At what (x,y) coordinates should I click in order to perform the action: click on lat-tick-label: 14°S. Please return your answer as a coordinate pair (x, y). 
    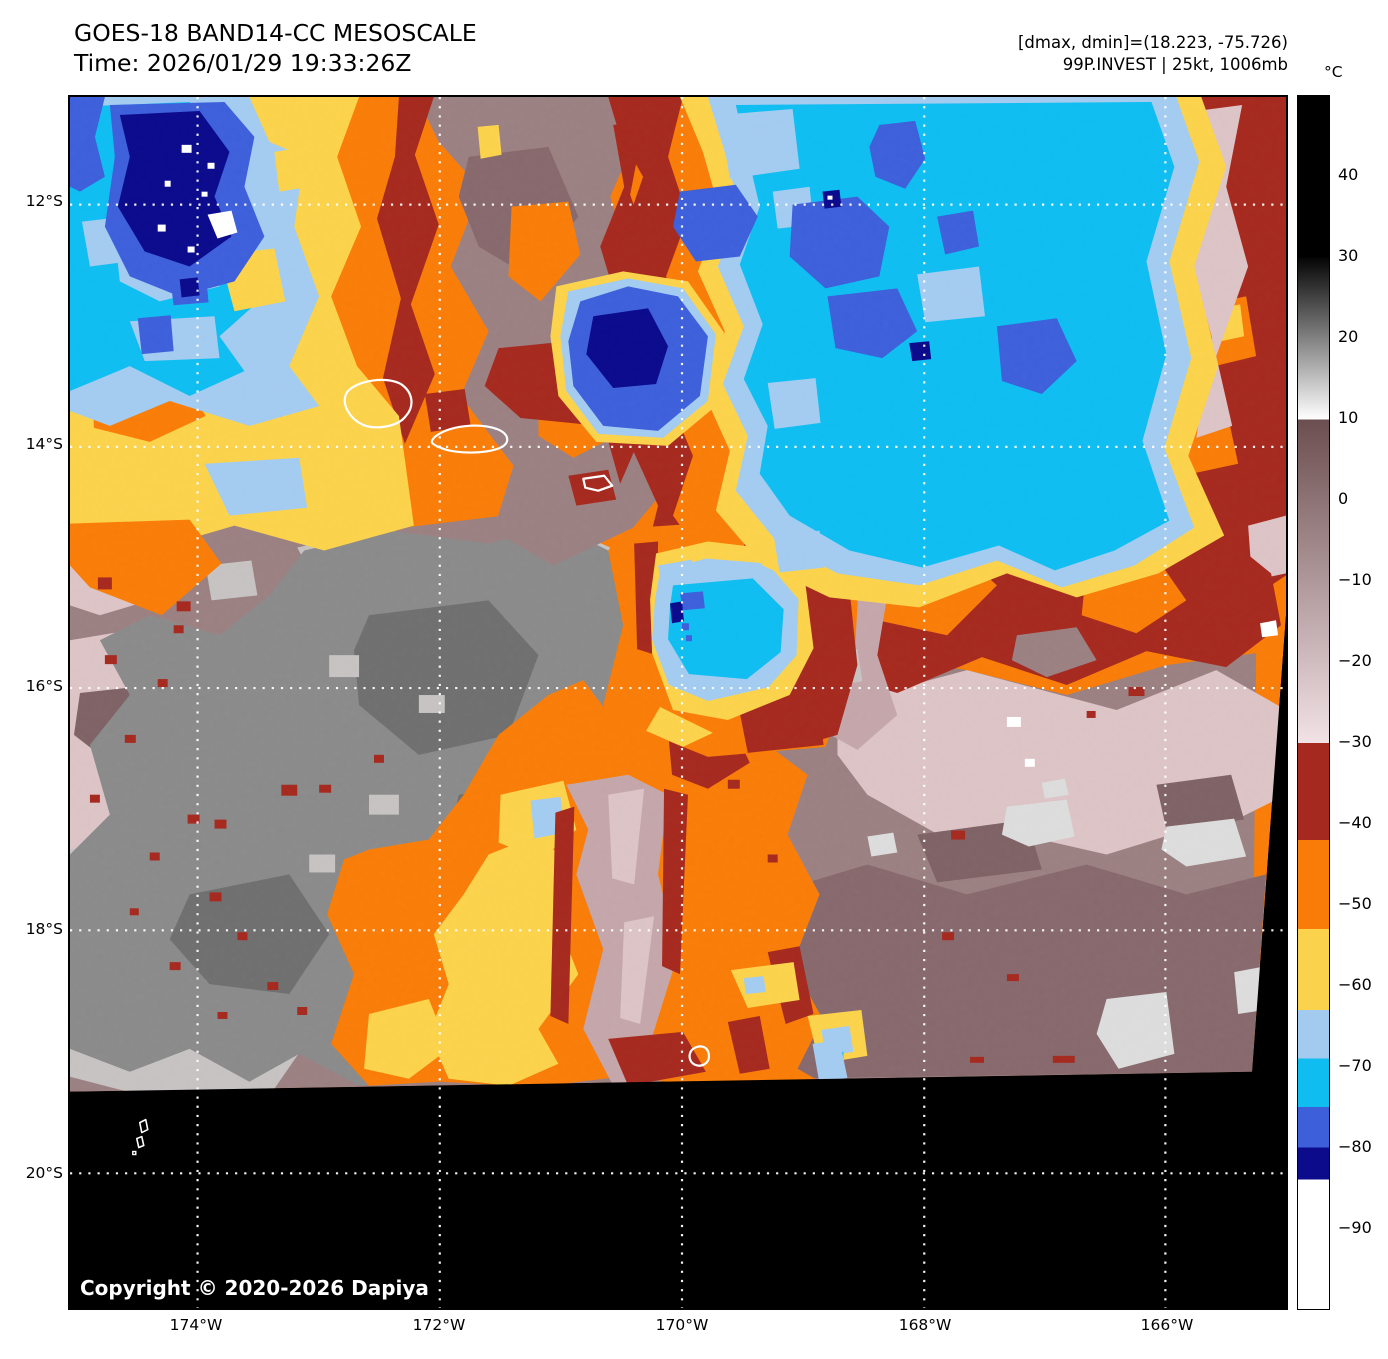
    Looking at the image, I should click on (44, 444).